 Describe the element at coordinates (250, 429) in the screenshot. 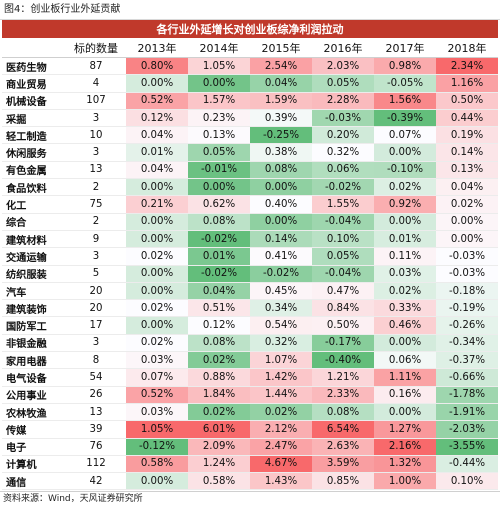

I see `table-row: 传媒 39 1.05% 6.01% 2.12% 6.54% 1.27% -2.03%` at that location.